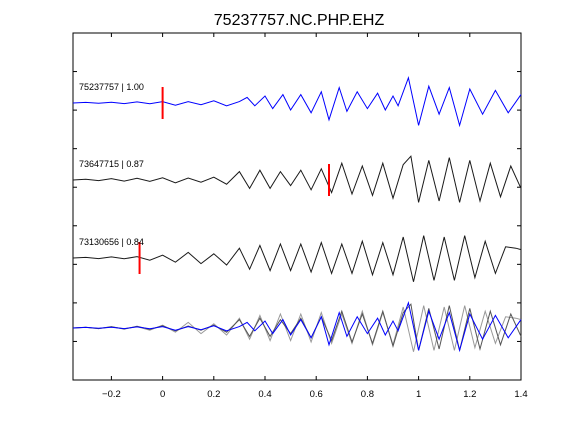 The height and width of the screenshot is (432, 576). What do you see at coordinates (520, 394) in the screenshot?
I see `x-tick-label: 1.4` at bounding box center [520, 394].